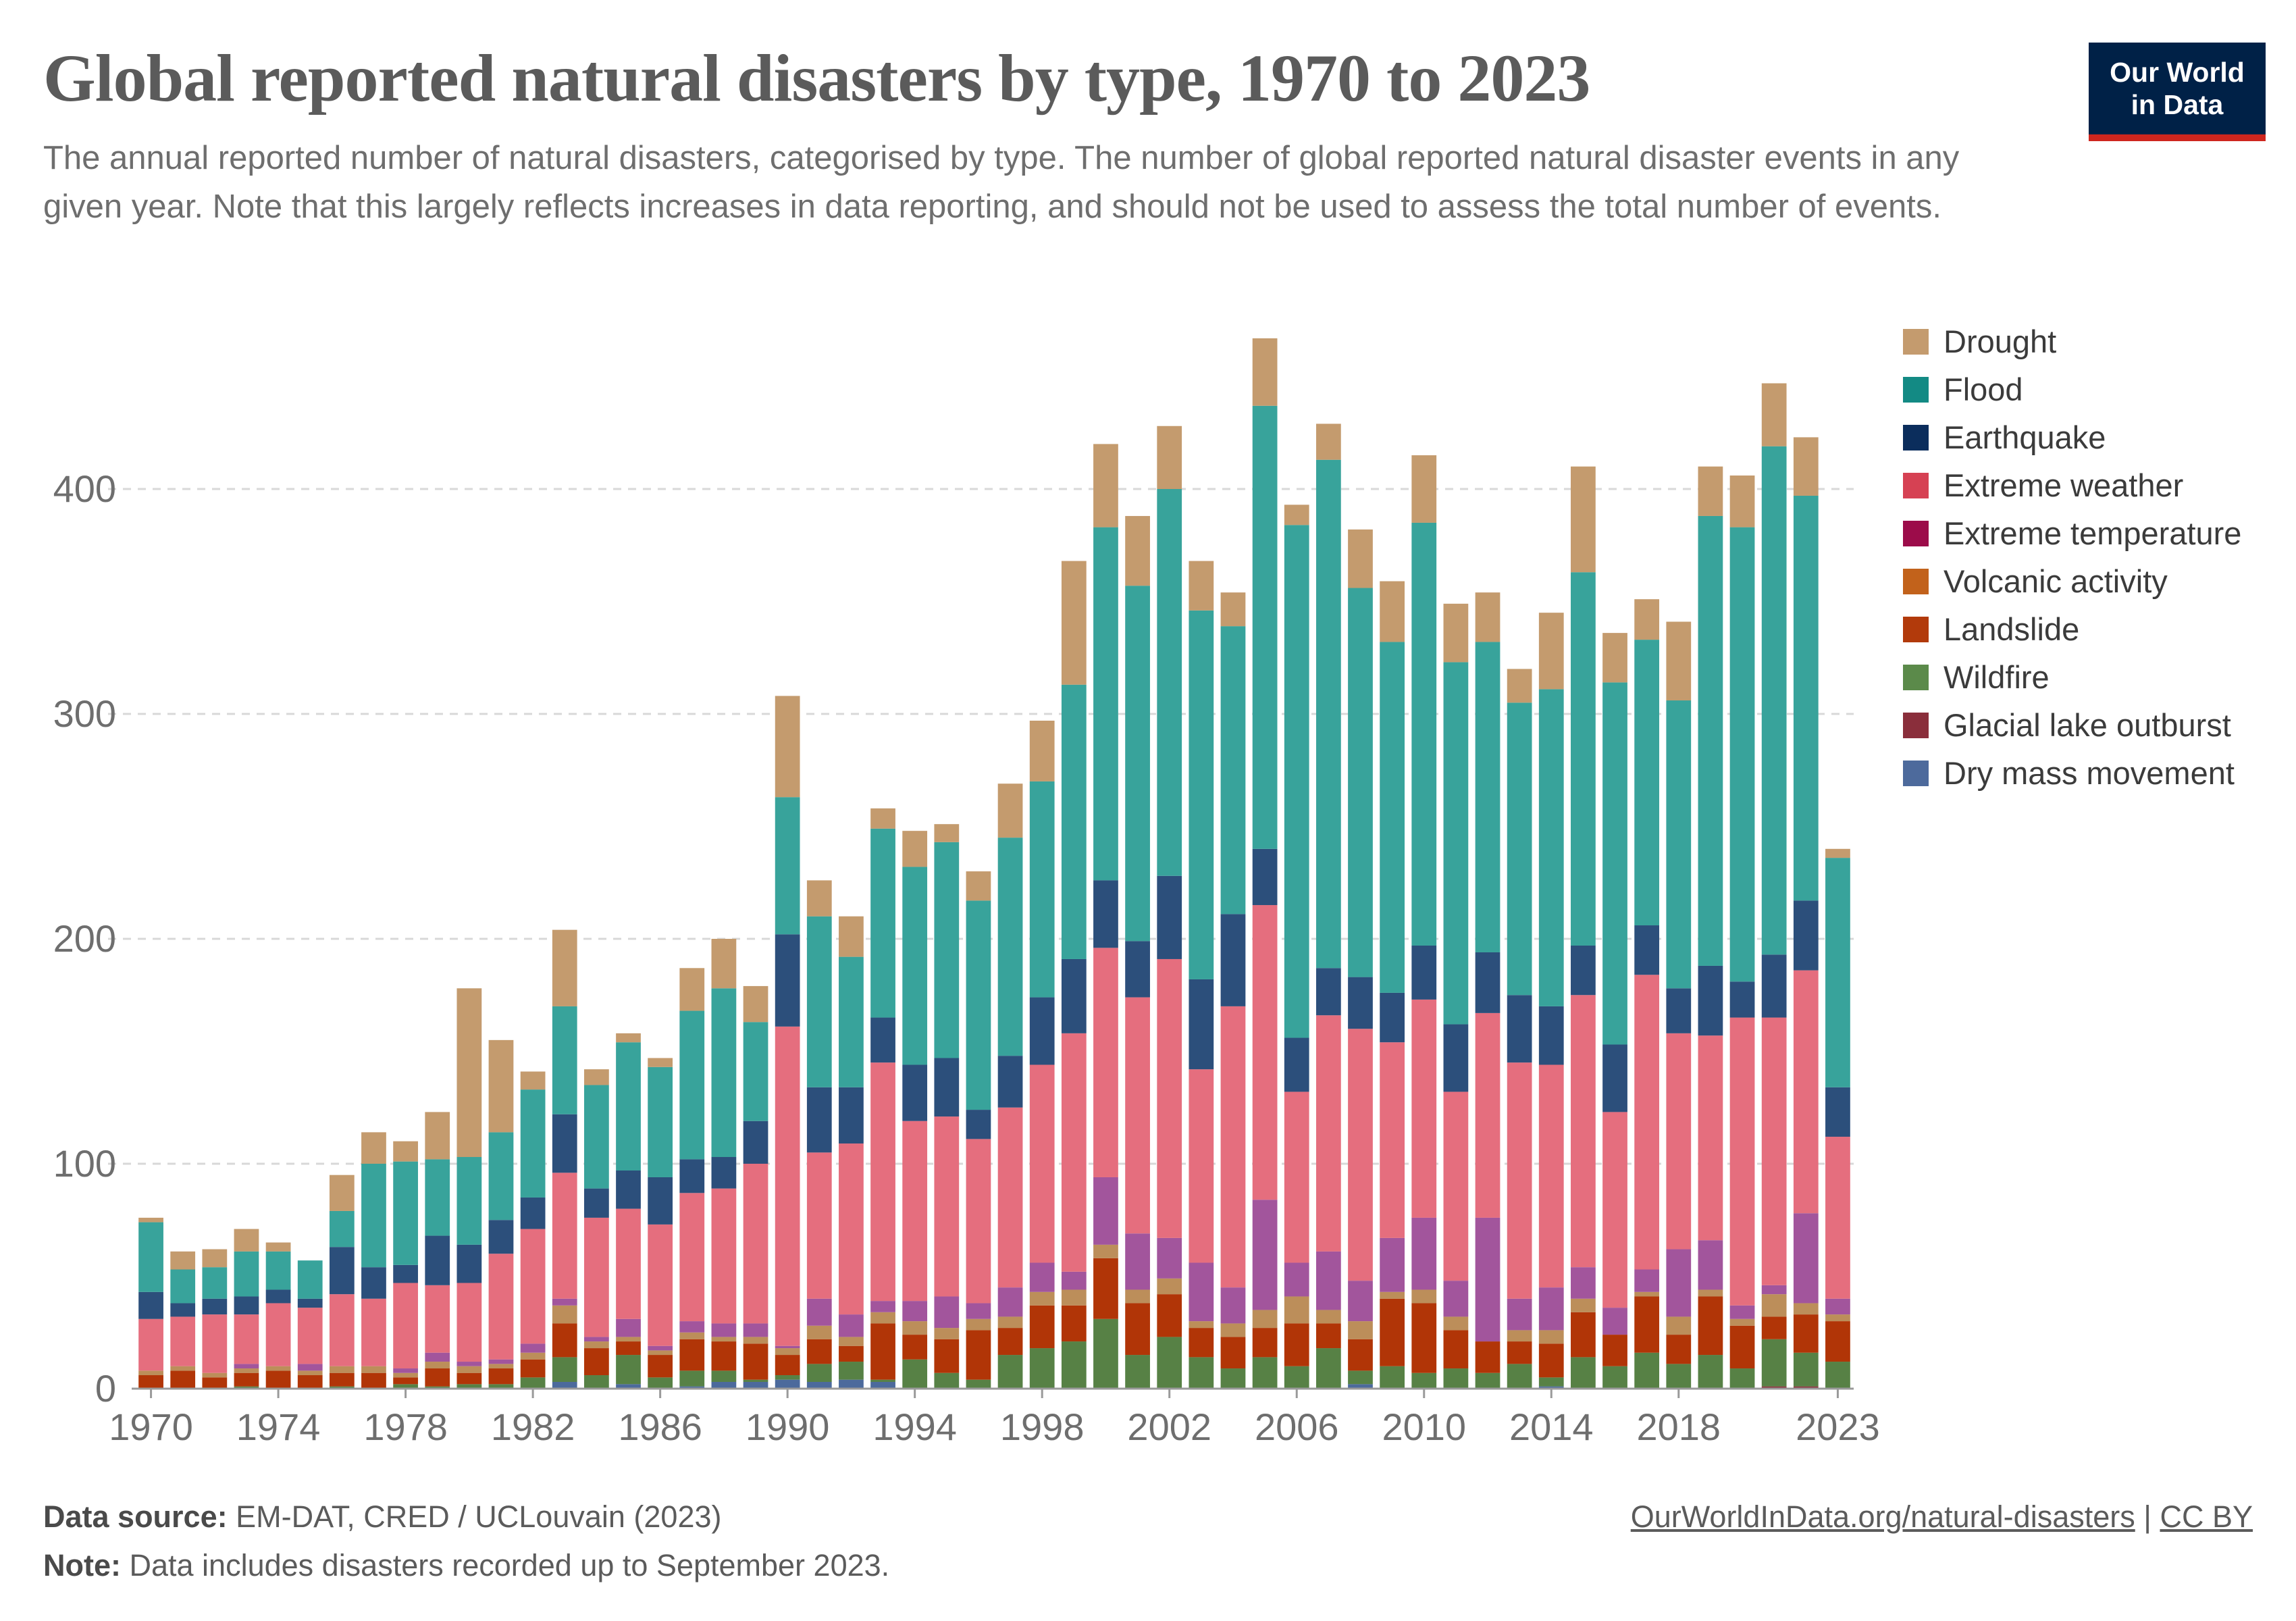  I want to click on bar-extreme-temperature-2019, so click(1711, 1265).